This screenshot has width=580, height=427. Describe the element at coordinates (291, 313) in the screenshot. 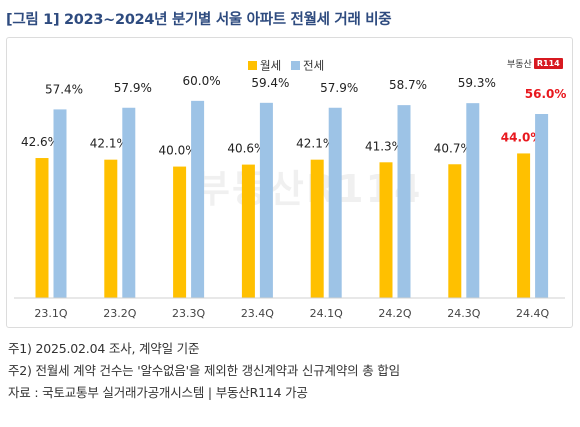

I see `x-axis-labels: 23.1Q 23.2Q 23.3Q 23.4Q 24.1Q 24.2Q 24.3Q 24.4Q` at that location.